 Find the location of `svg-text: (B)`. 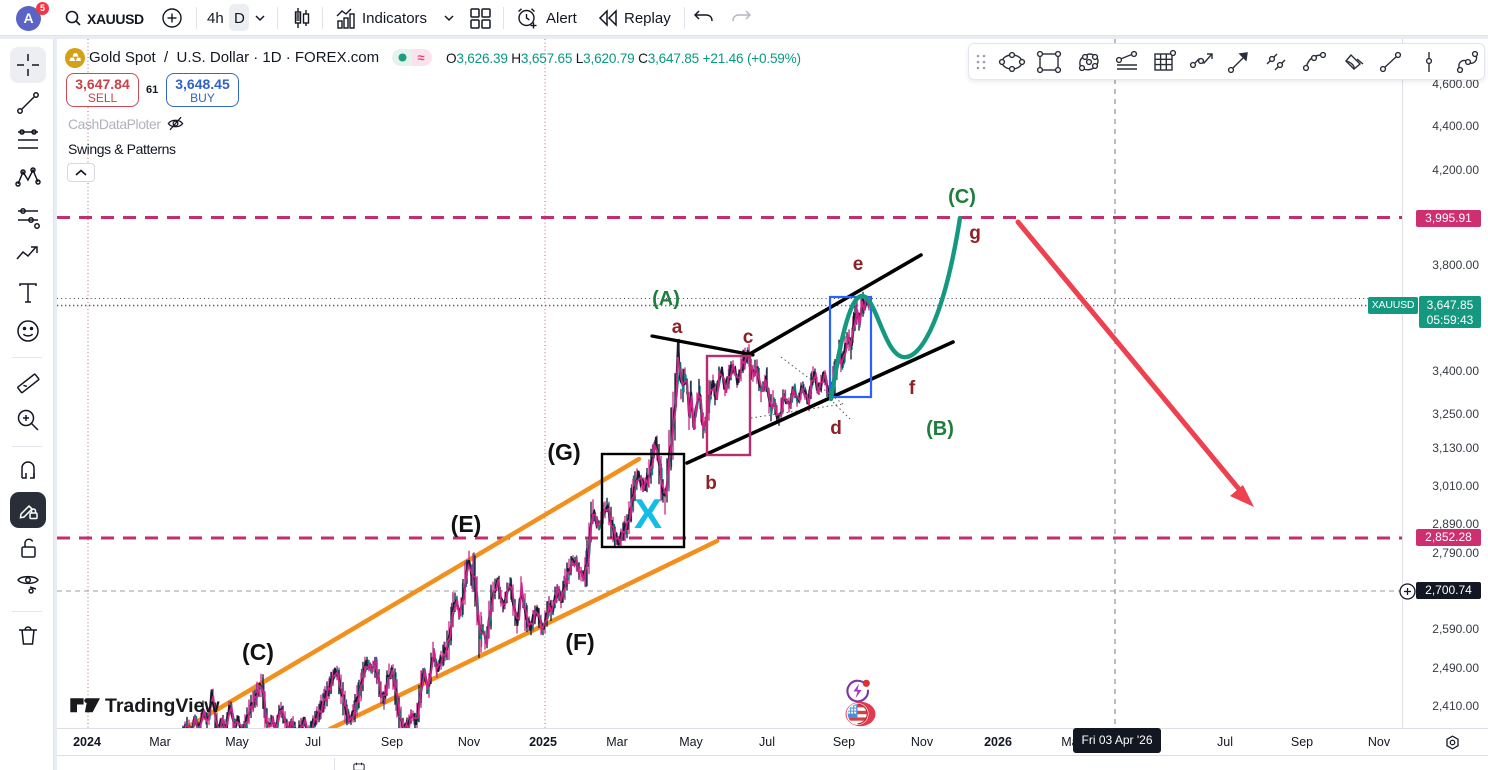

svg-text: (B) is located at coordinates (940, 429).